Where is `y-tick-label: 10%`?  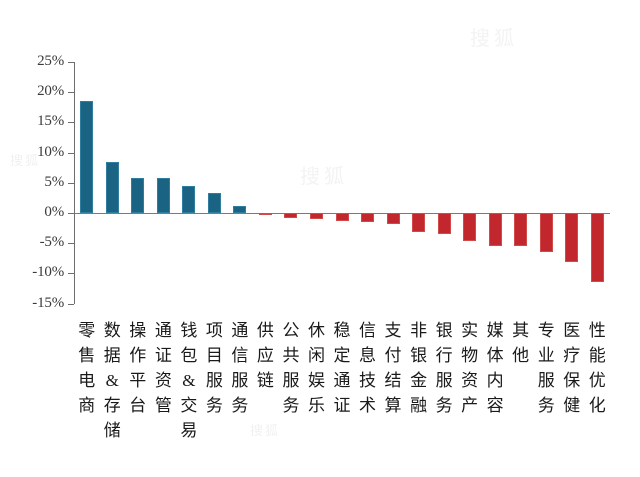
y-tick-label: 10% is located at coordinates (50, 151).